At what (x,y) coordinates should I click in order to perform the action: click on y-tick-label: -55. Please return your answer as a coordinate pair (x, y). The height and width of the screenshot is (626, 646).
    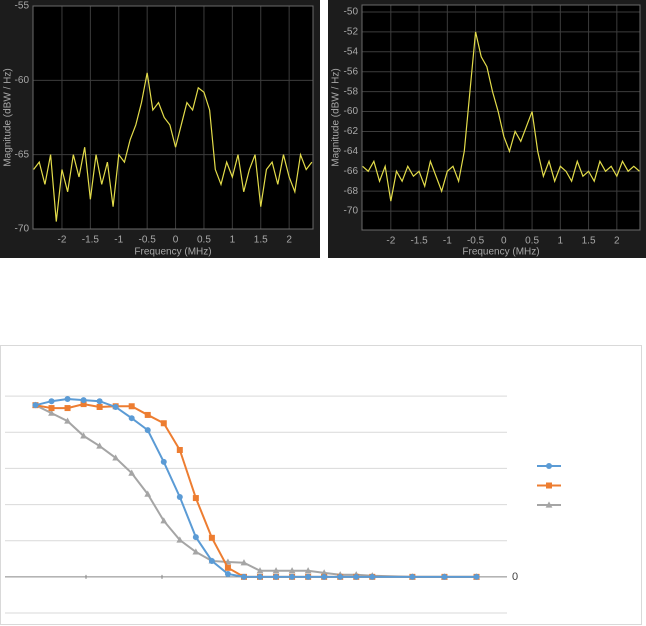
    Looking at the image, I should click on (22, 6).